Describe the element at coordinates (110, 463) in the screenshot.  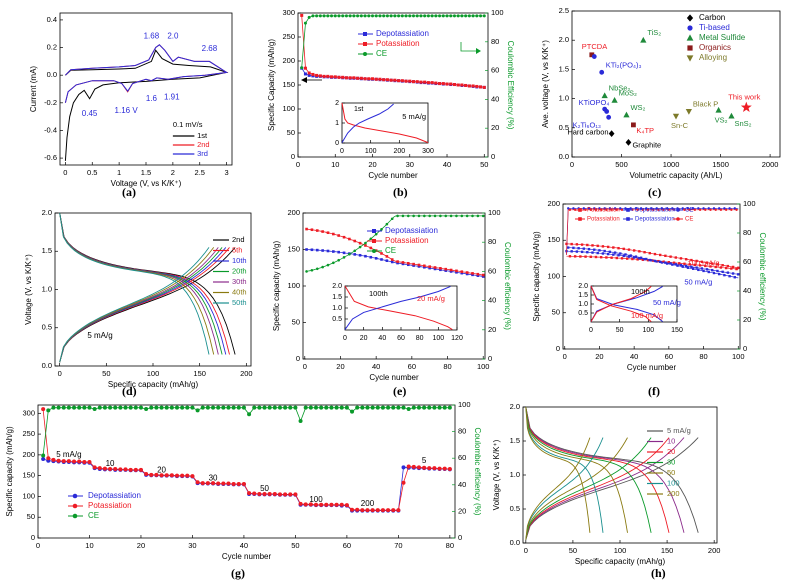
I see `rate-label: 10` at that location.